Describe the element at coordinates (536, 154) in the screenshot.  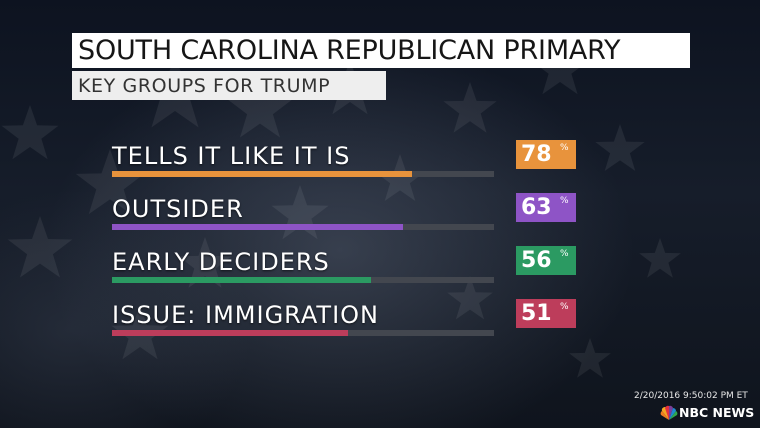
I see `data-label: 78` at that location.